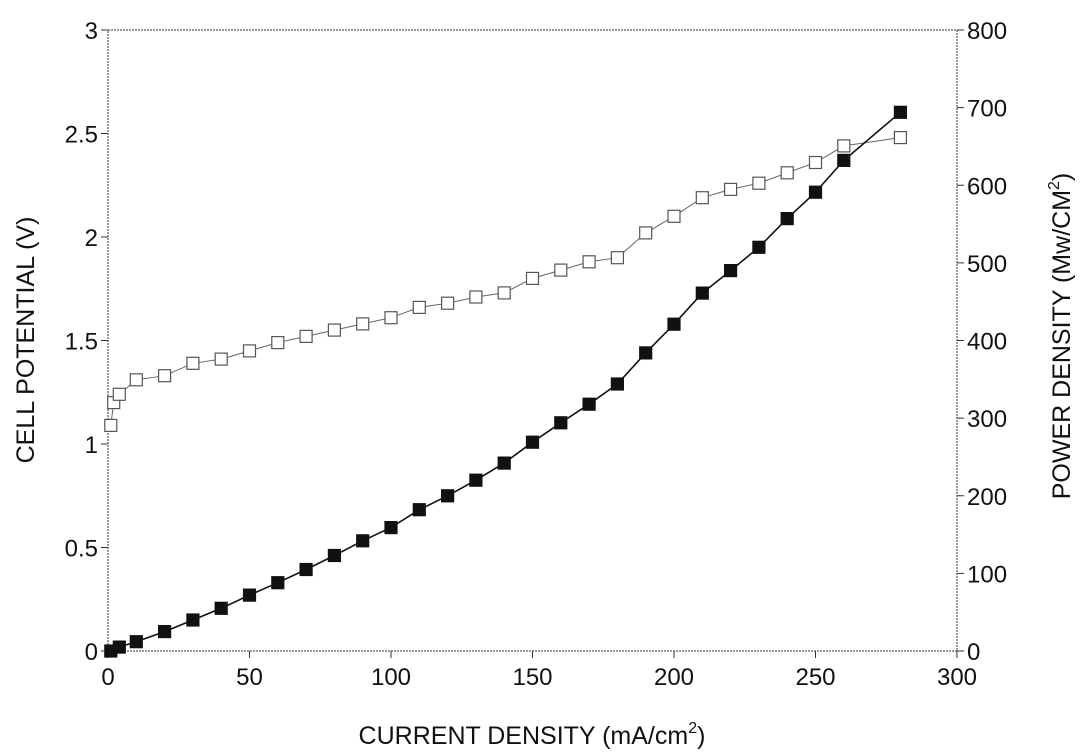 The height and width of the screenshot is (755, 1081). Describe the element at coordinates (532, 735) in the screenshot. I see `x-axis-title: CURRENT DENSITY (mA/cm2)` at that location.